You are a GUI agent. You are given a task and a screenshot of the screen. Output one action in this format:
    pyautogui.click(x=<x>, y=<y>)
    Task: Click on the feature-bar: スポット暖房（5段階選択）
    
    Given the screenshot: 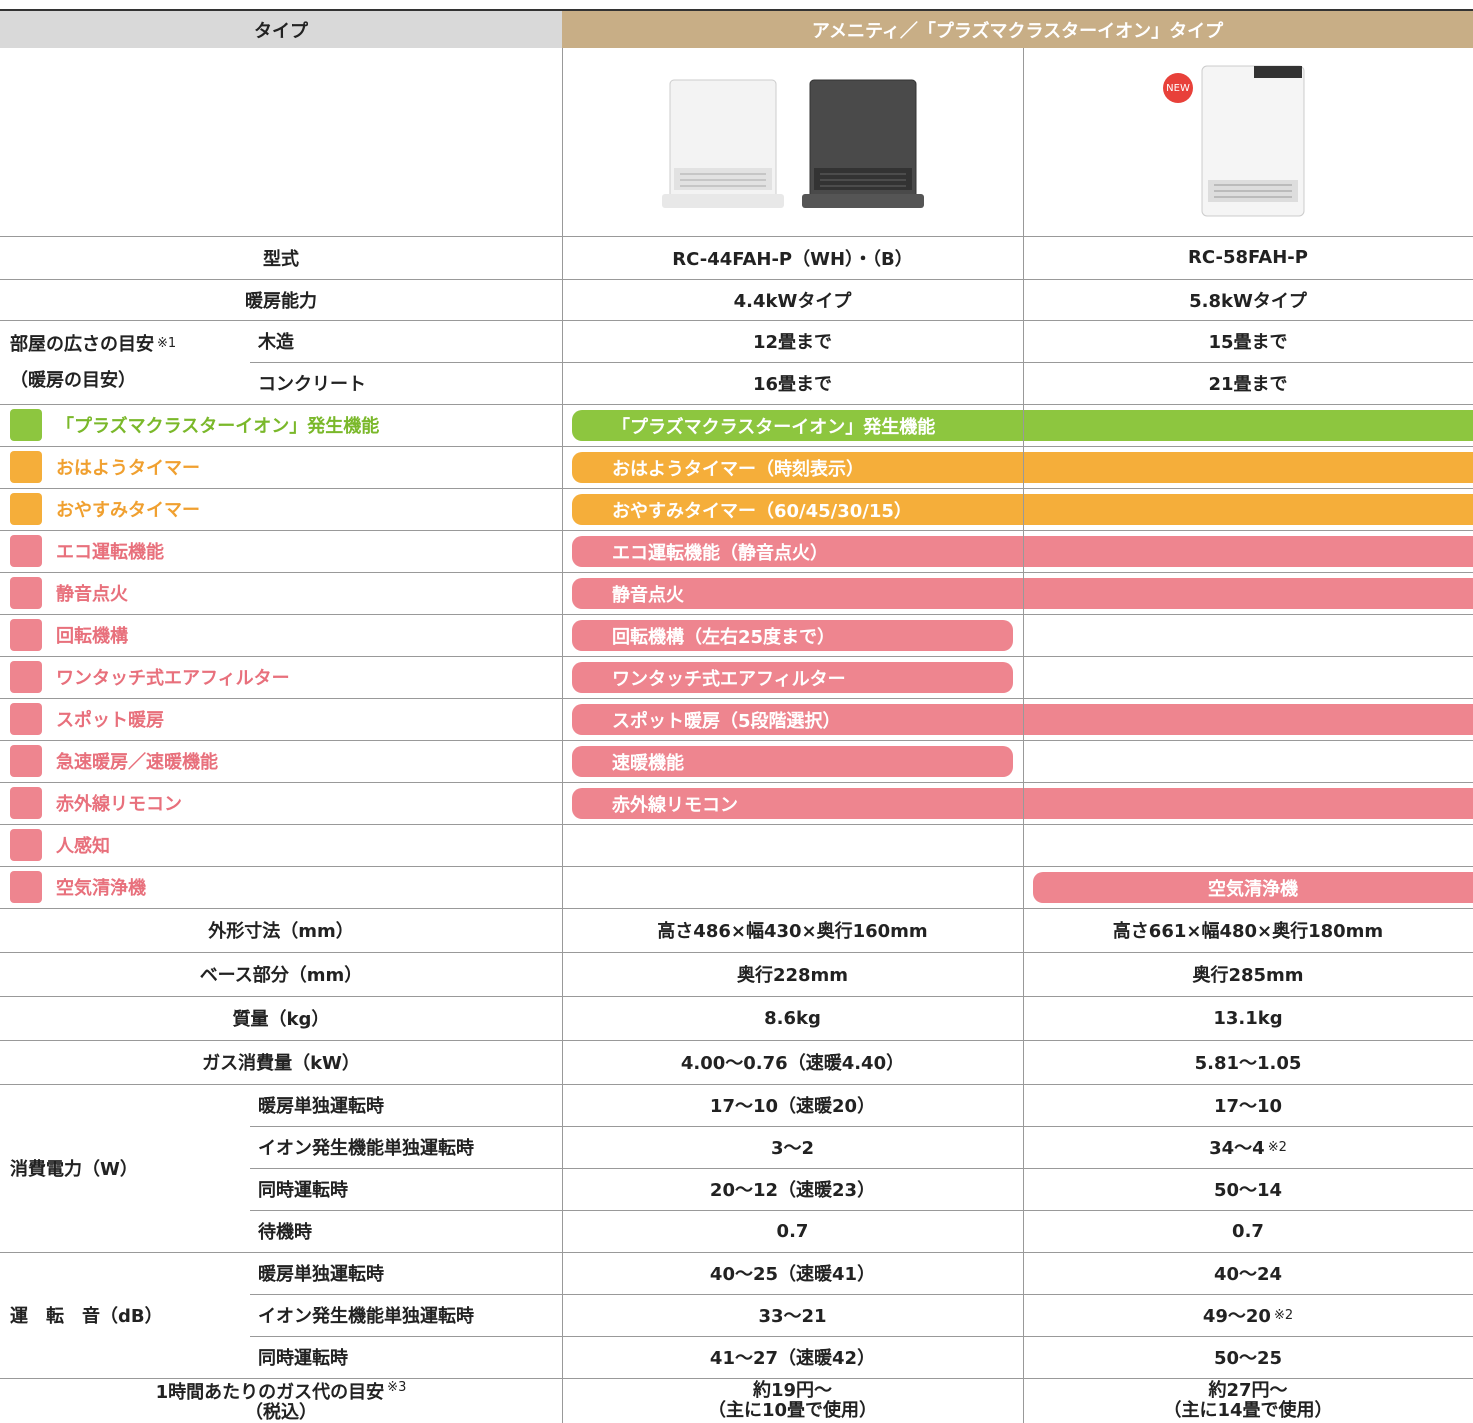 What is the action you would take?
    pyautogui.click(x=1022, y=719)
    